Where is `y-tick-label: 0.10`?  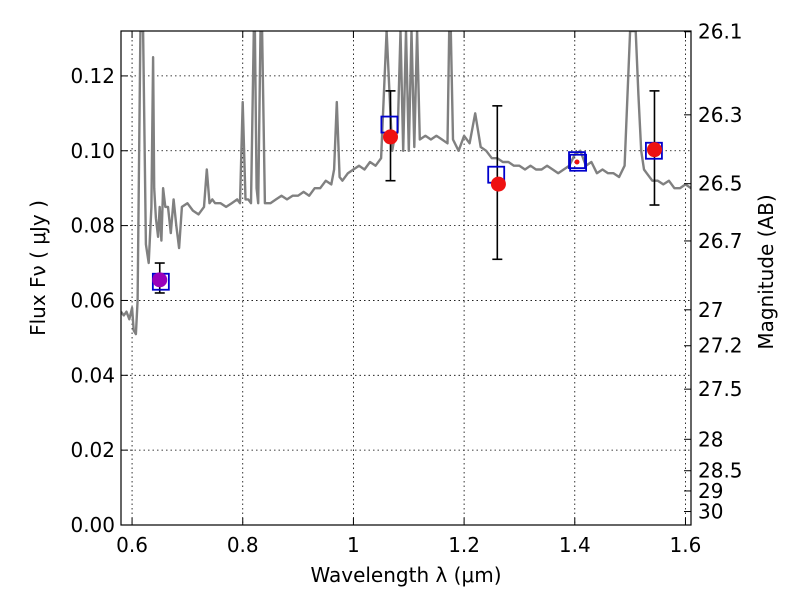
y-tick-label: 0.10 is located at coordinates (92, 151).